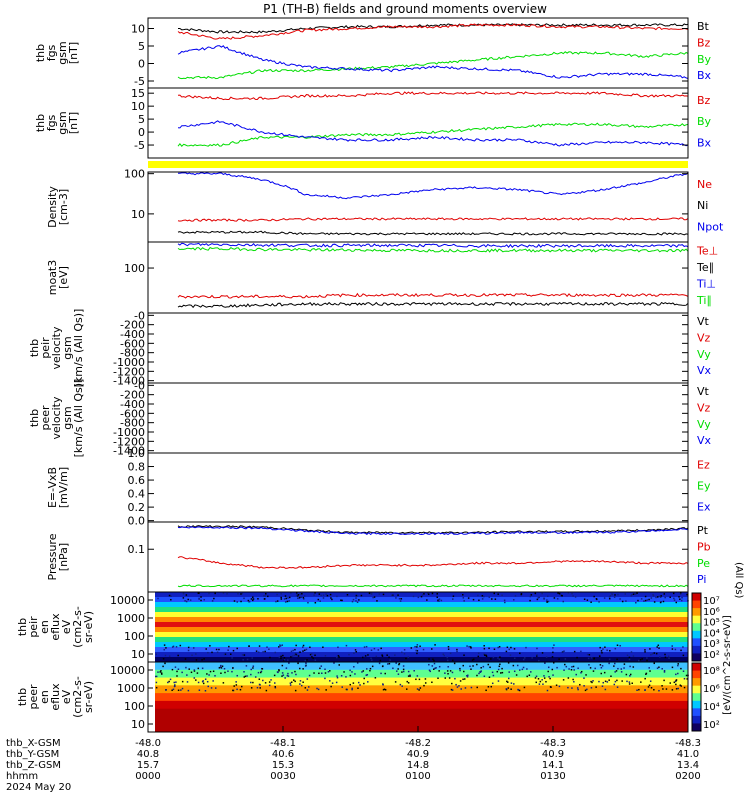  What do you see at coordinates (283, 743) in the screenshot?
I see `x-row-value: -48.1` at bounding box center [283, 743].